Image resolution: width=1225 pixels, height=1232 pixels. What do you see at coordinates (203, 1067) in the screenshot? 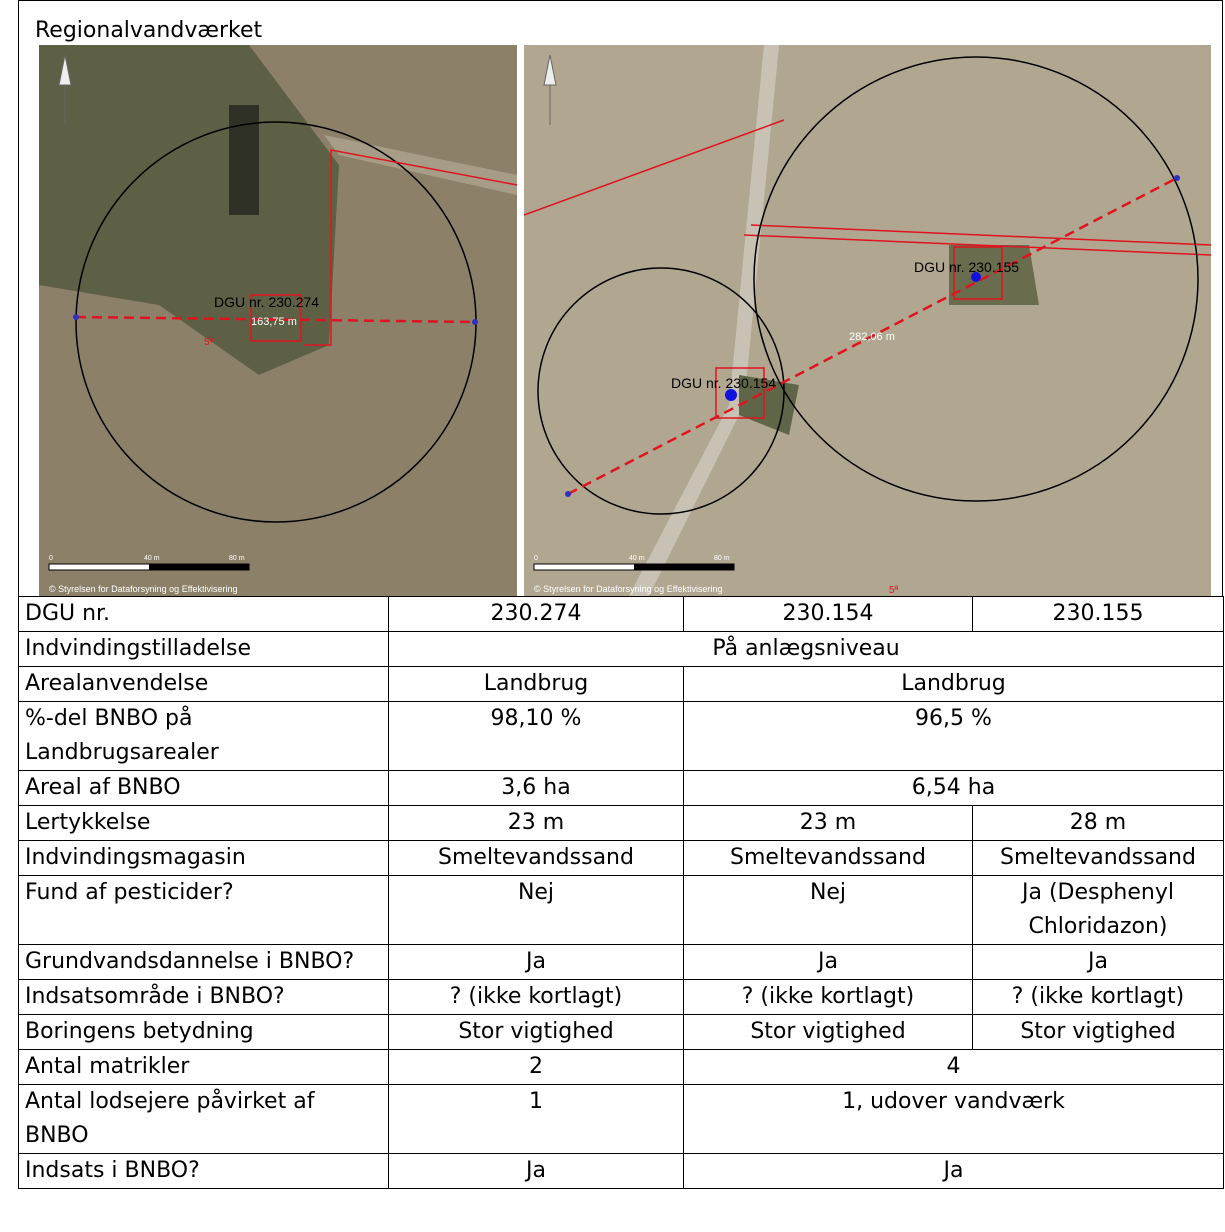
I see `row-label: Antal matrikler` at bounding box center [203, 1067].